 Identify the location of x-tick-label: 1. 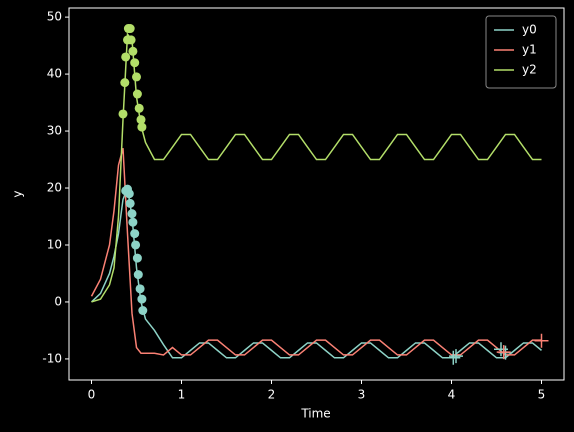
(182, 395).